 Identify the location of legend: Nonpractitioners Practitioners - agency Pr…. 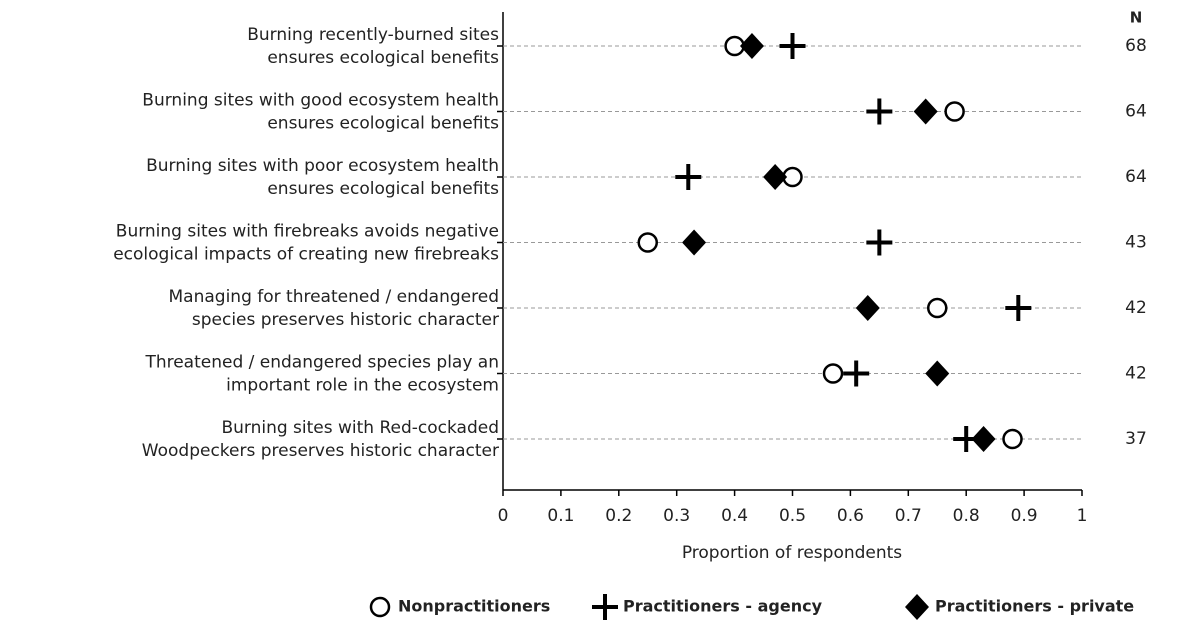
(751, 607).